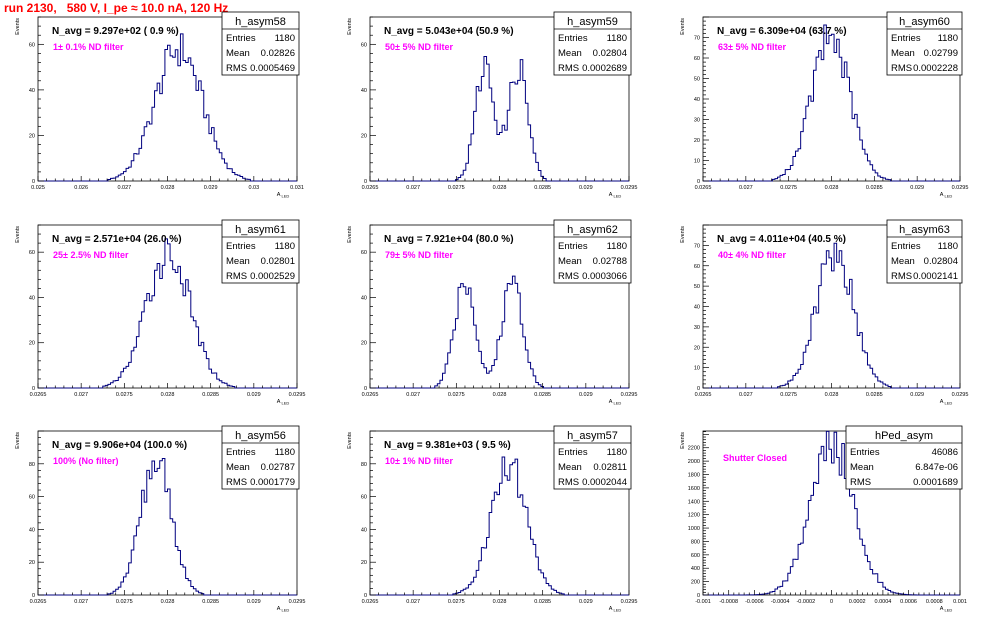 This screenshot has height=622, width=996. I want to click on navg-label: N_avg = 2.571e+04 (26.0 %), so click(117, 239).